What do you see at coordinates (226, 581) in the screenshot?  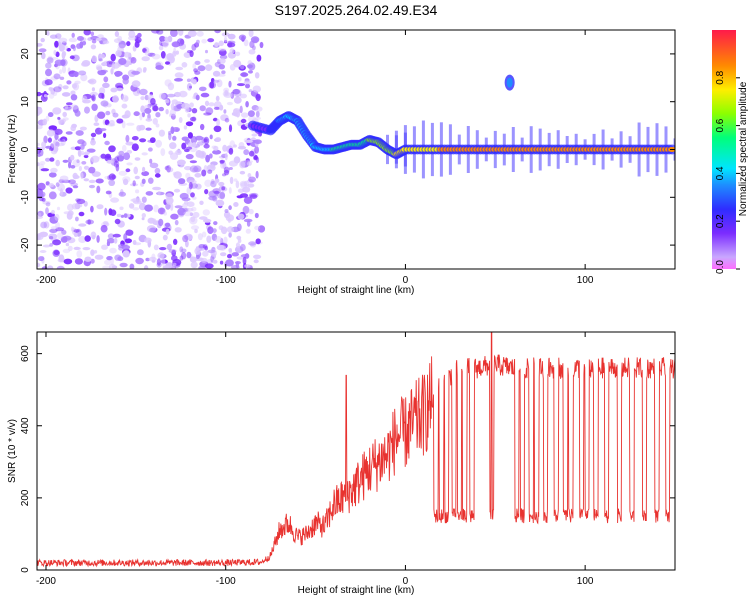 I see `snr-x-tick-label: -100` at bounding box center [226, 581].